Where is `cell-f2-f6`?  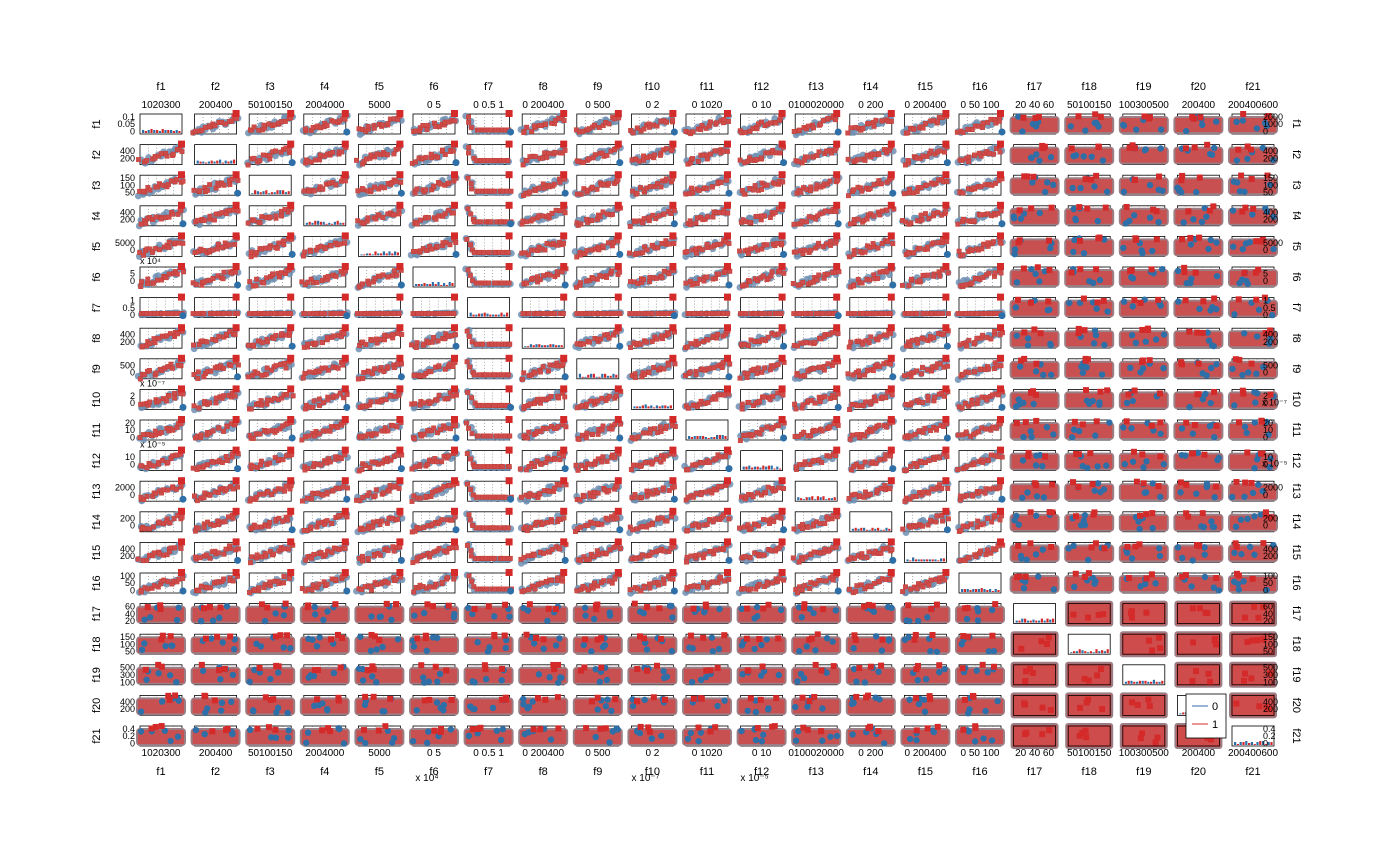 cell-f2-f6 is located at coordinates (434, 154).